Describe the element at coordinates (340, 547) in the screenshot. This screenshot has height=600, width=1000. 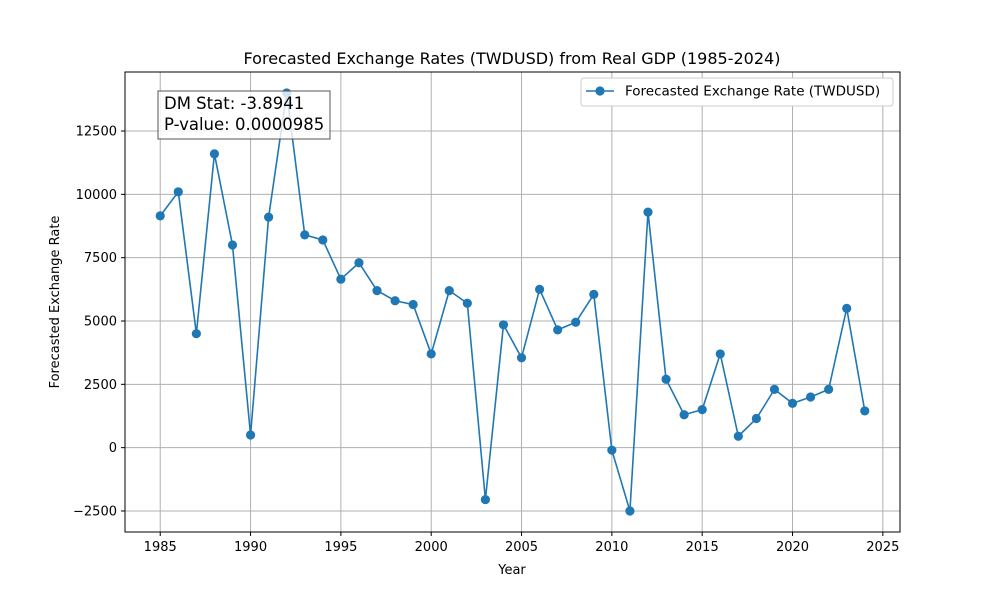
I see `x-tick-label: 1995` at that location.